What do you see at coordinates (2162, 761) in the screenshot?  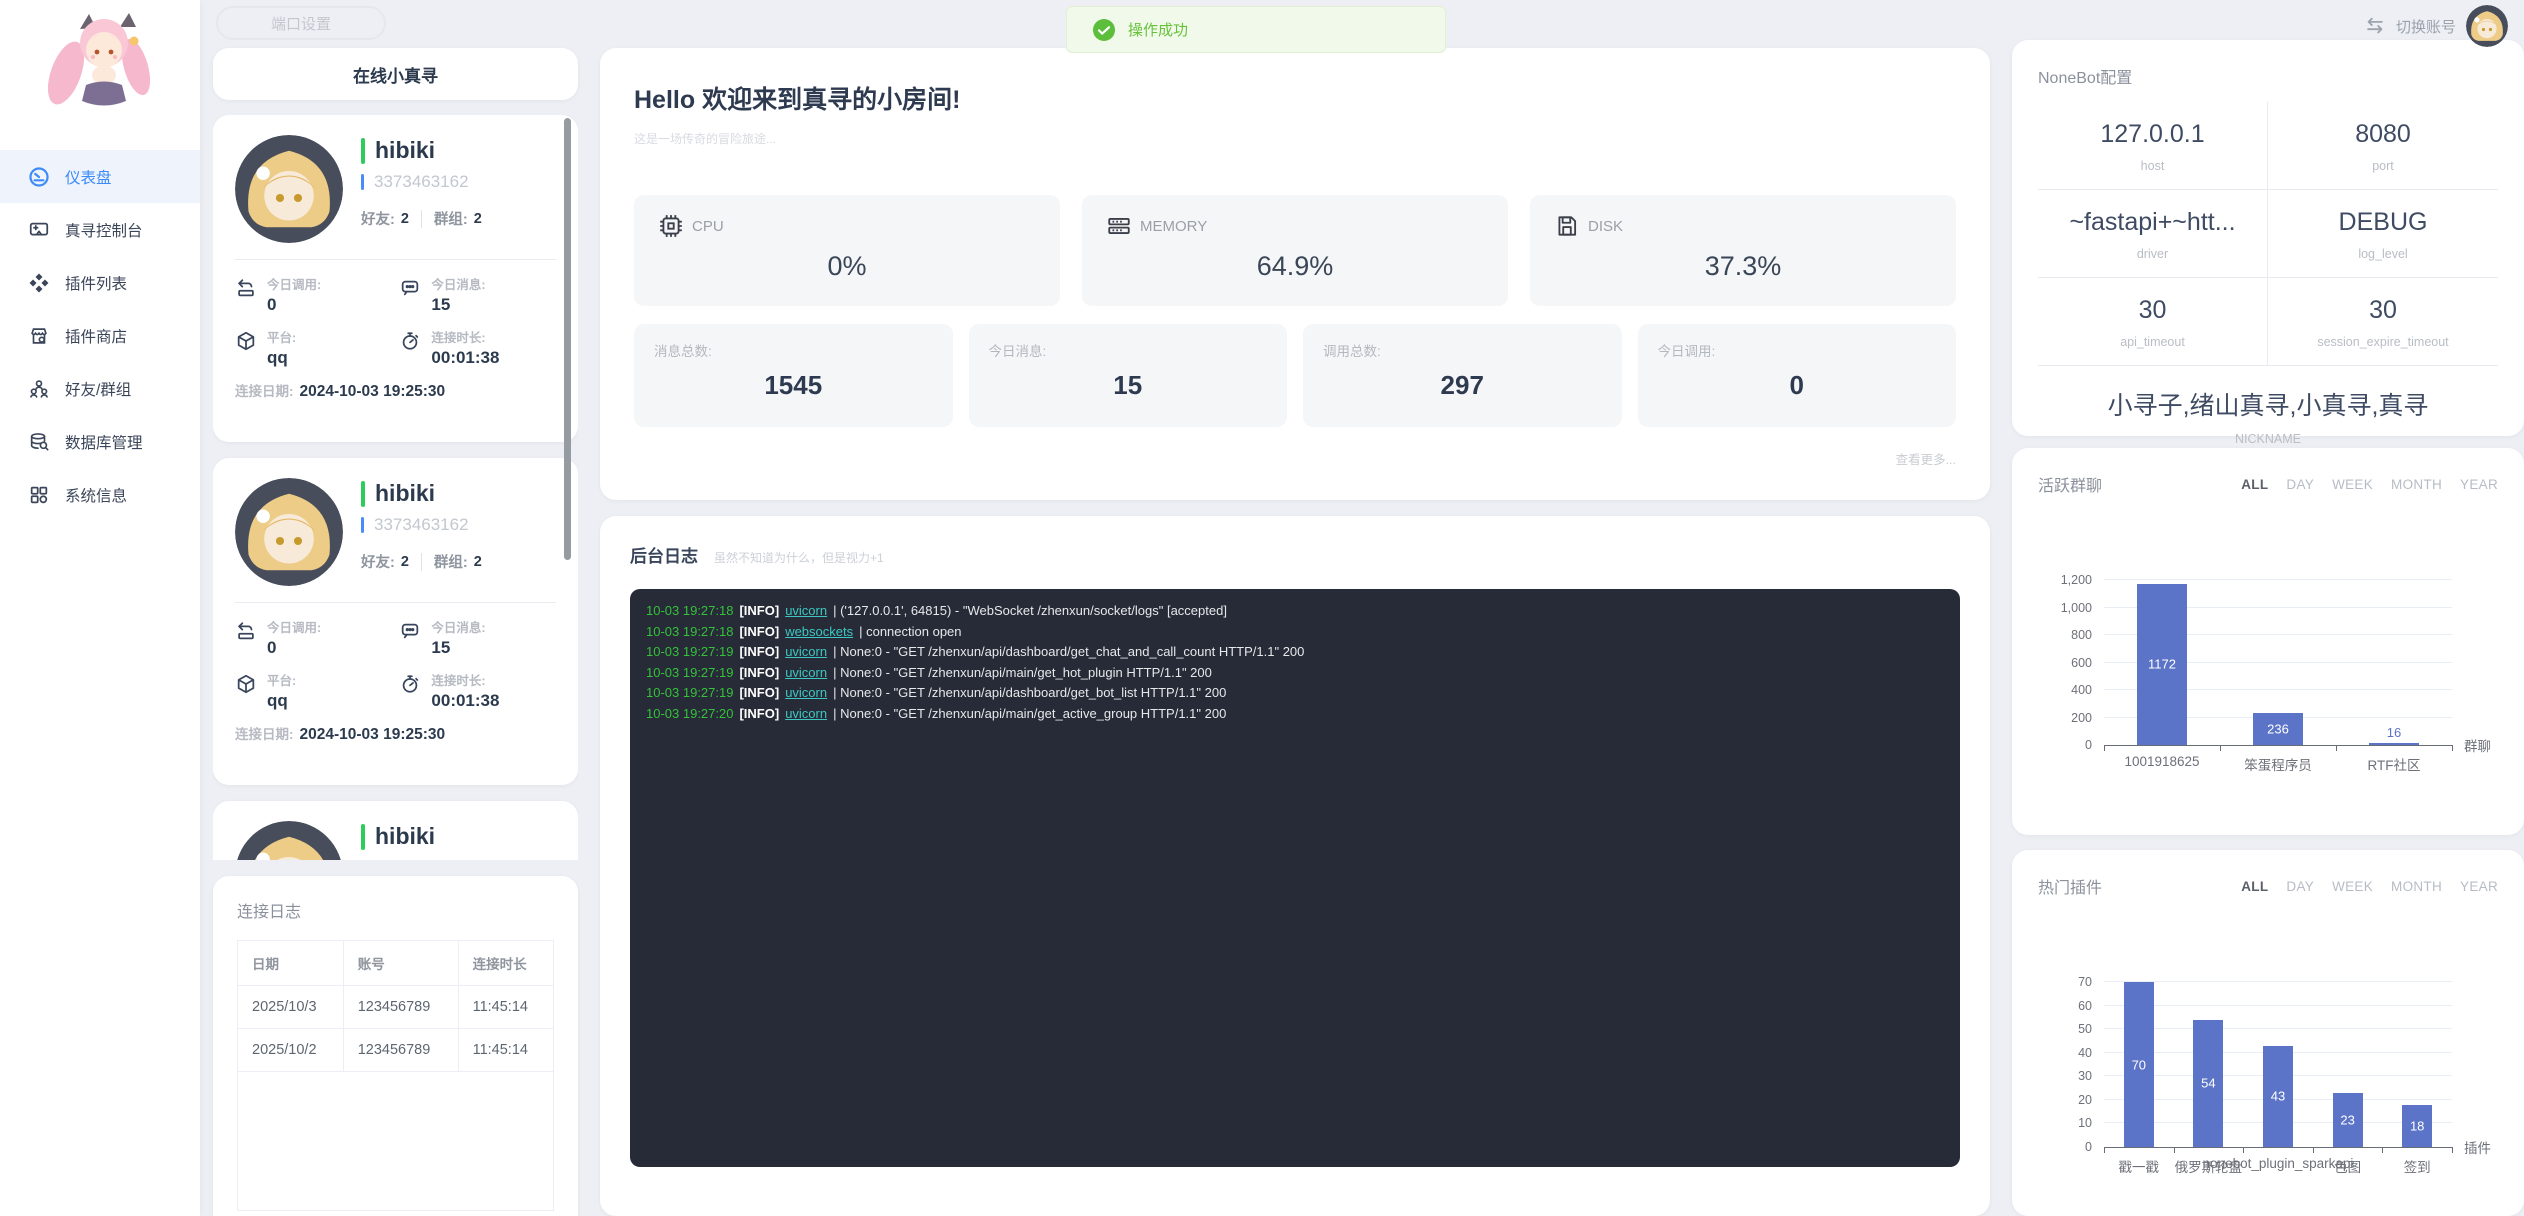 I see `x-axis-category-label: 1001918625` at bounding box center [2162, 761].